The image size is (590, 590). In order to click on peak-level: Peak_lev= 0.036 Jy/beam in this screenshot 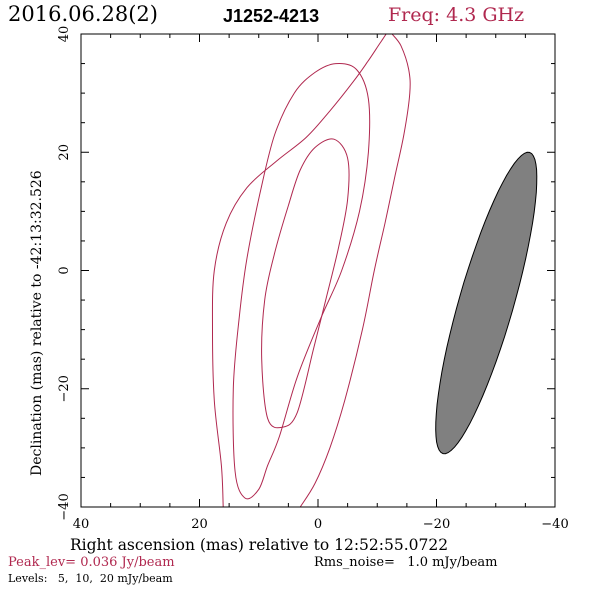, I will do `click(91, 562)`.